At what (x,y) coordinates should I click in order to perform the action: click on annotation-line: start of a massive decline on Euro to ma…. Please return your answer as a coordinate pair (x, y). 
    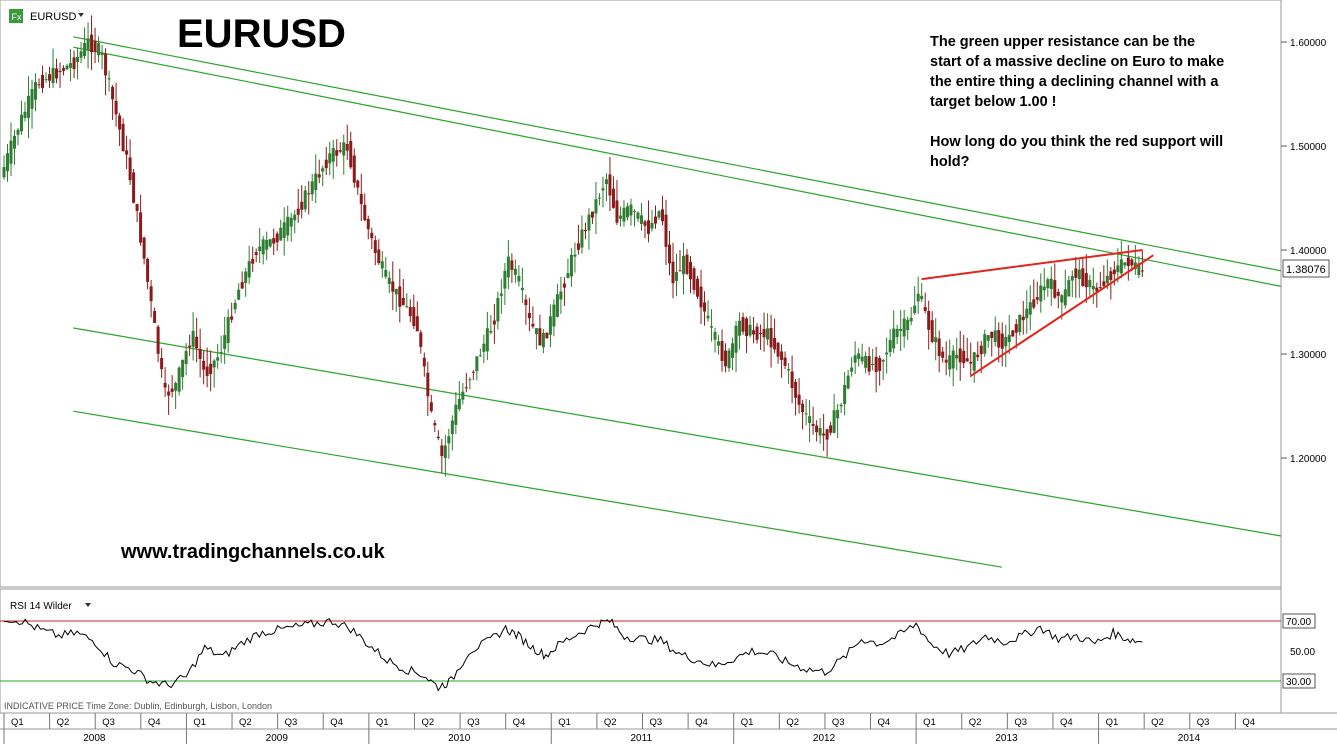
    Looking at the image, I should click on (1077, 62).